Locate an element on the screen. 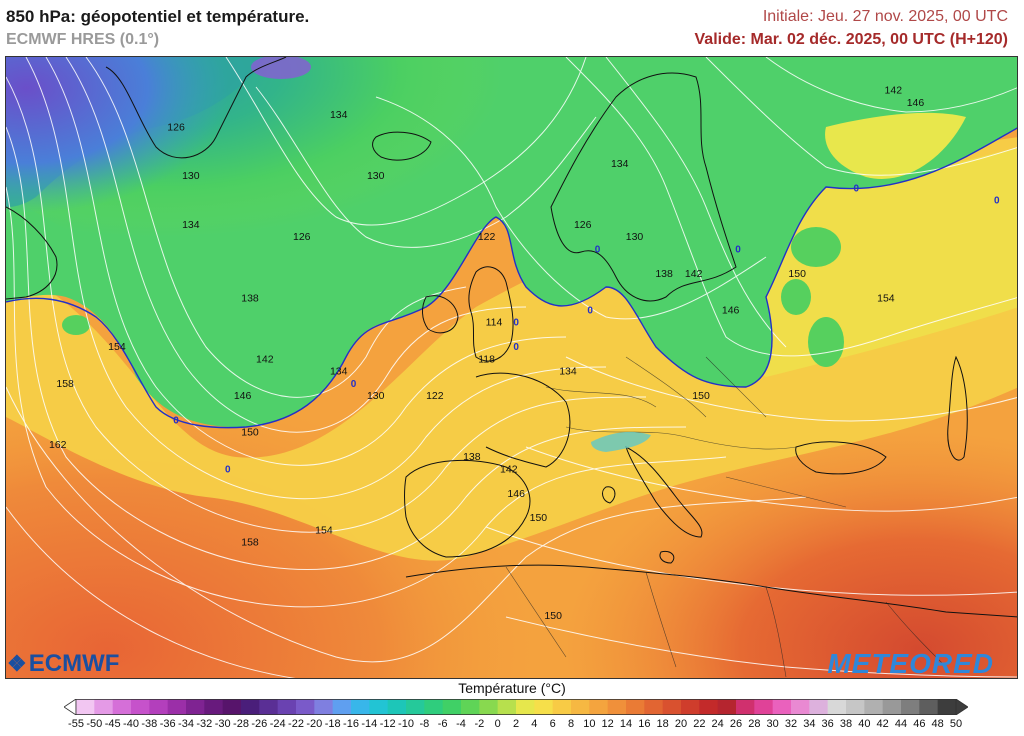 The width and height of the screenshot is (1024, 736). colorbar-tick-label: -36 is located at coordinates (167, 724).